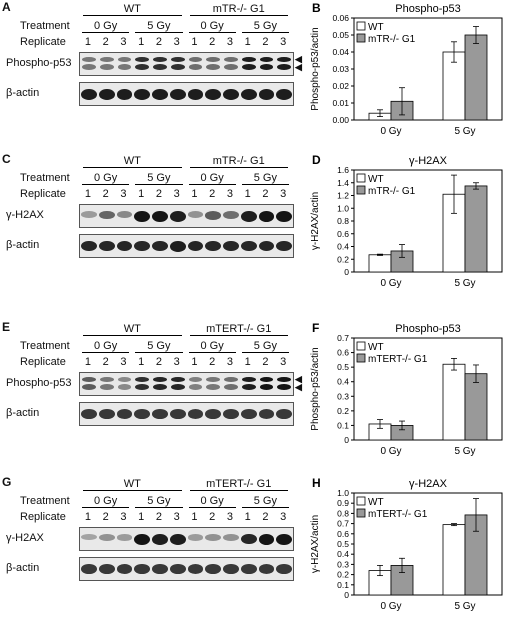 This screenshot has height=632, width=513. What do you see at coordinates (340, 86) in the screenshot?
I see `y-tick-label: 0.02` at bounding box center [340, 86].